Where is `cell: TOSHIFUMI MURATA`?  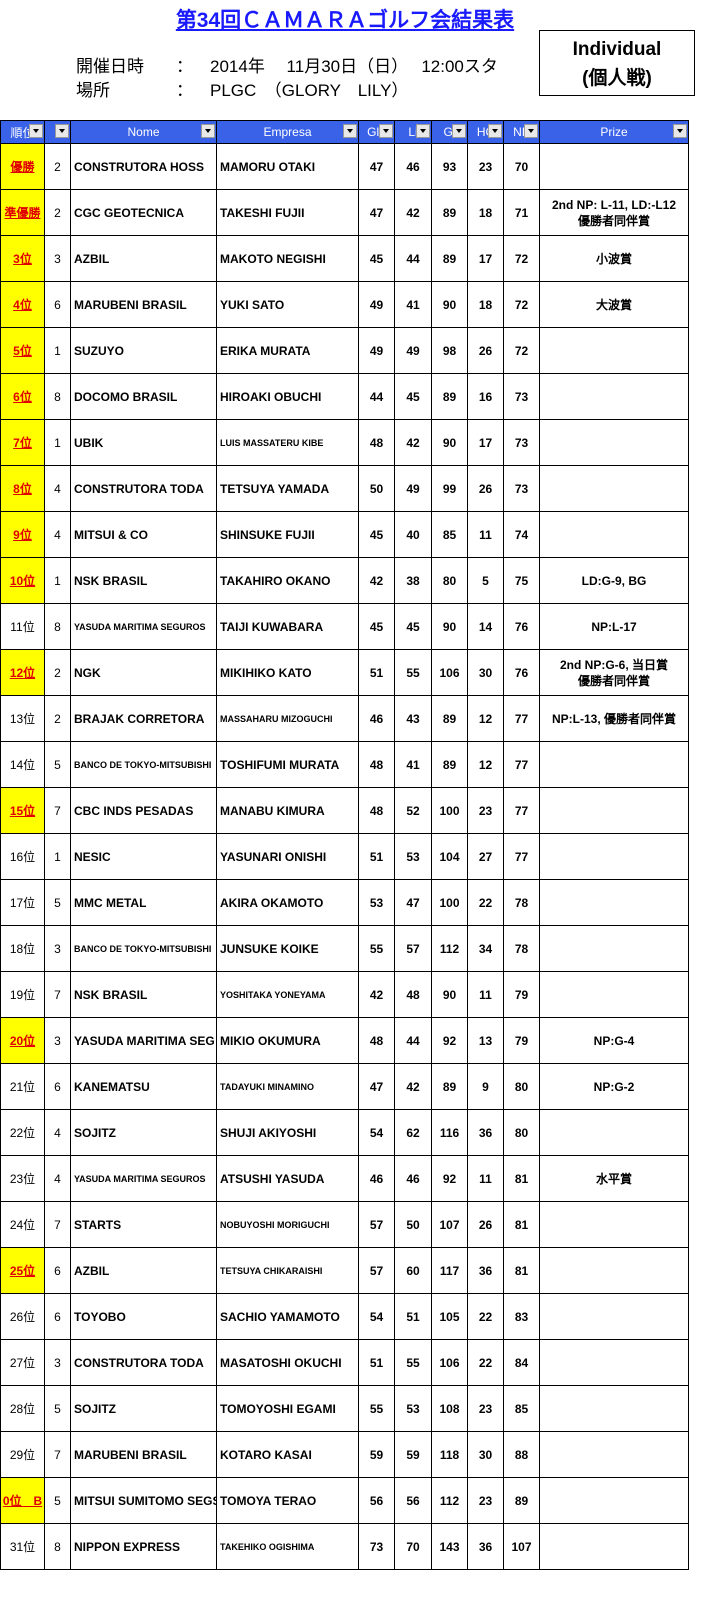 cell: TOSHIFUMI MURATA is located at coordinates (287, 764).